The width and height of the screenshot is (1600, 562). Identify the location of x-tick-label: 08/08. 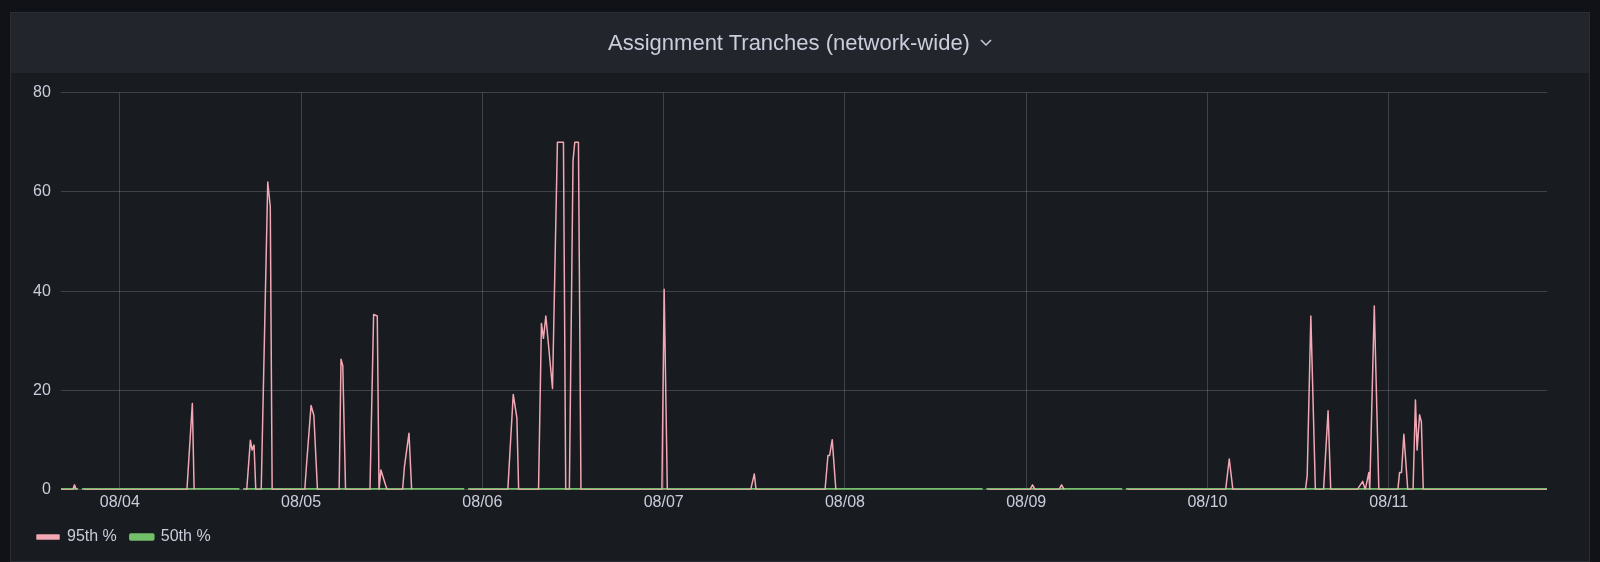
(845, 501).